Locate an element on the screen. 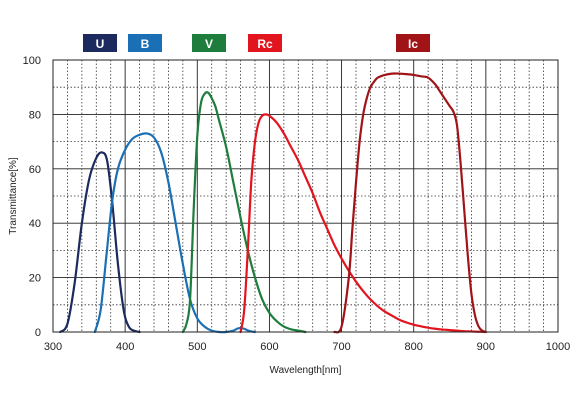 This screenshot has height=400, width=580. legend-label: B is located at coordinates (145, 44).